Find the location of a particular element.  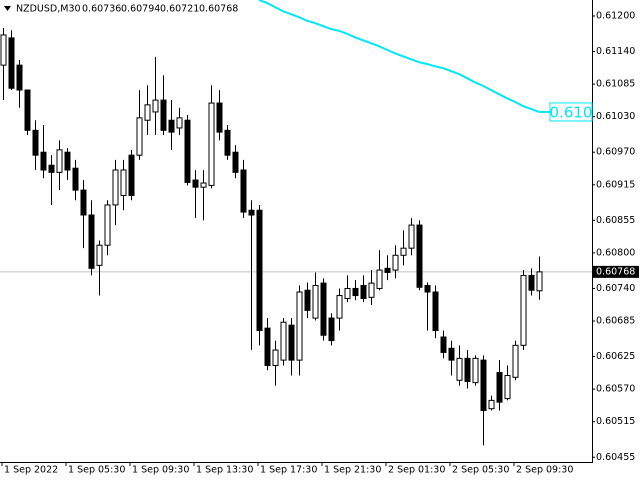

current-price-label: 0.60768 is located at coordinates (615, 271).